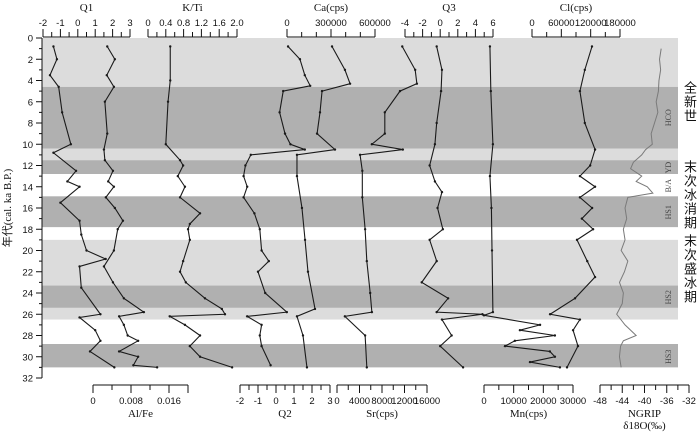  Describe the element at coordinates (30, 81) in the screenshot. I see `y-tick-label: 4` at that location.